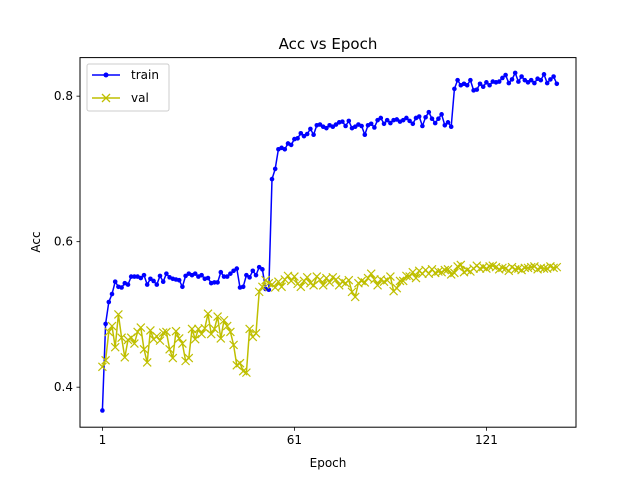 This screenshot has width=640, height=480. I want to click on y-tick-label: 0.6, so click(63, 242).